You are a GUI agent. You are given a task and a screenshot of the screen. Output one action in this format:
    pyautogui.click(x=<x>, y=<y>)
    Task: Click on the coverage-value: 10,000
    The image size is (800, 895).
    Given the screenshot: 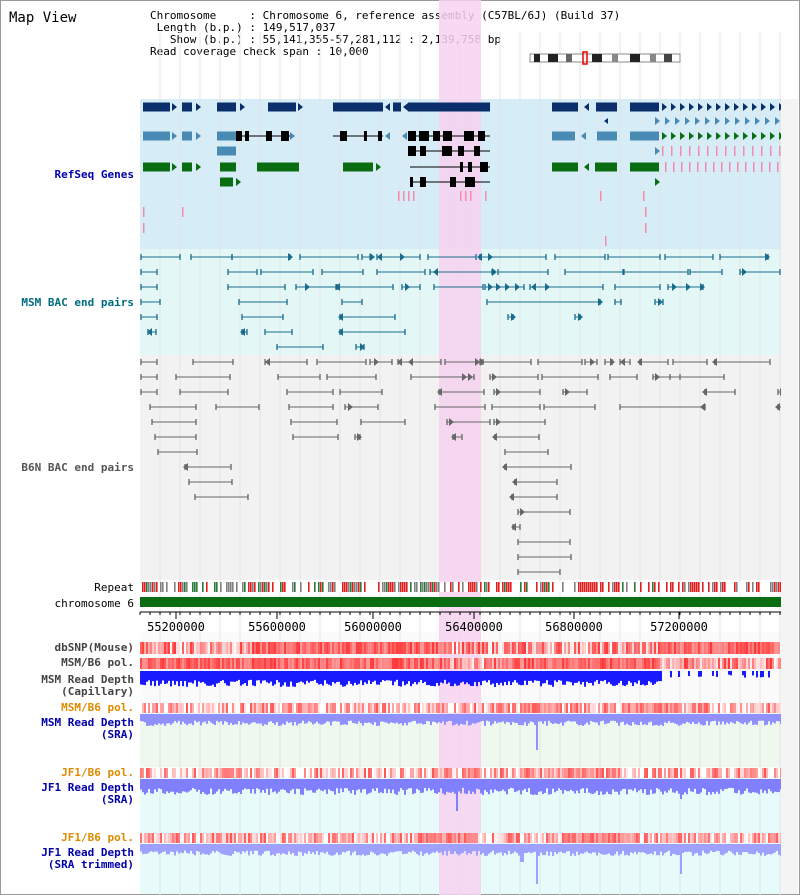 What is the action you would take?
    pyautogui.click(x=348, y=51)
    